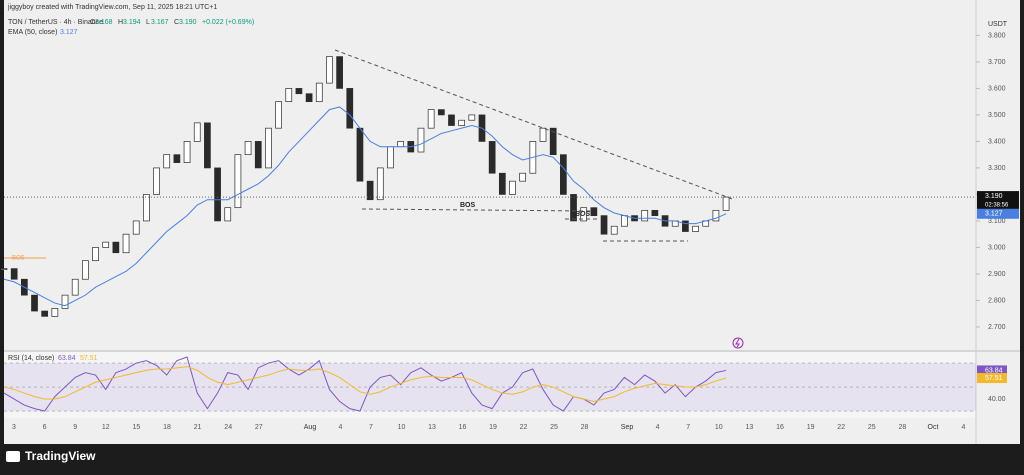  What do you see at coordinates (997, 327) in the screenshot?
I see `y-tick-label: 2.700` at bounding box center [997, 327].